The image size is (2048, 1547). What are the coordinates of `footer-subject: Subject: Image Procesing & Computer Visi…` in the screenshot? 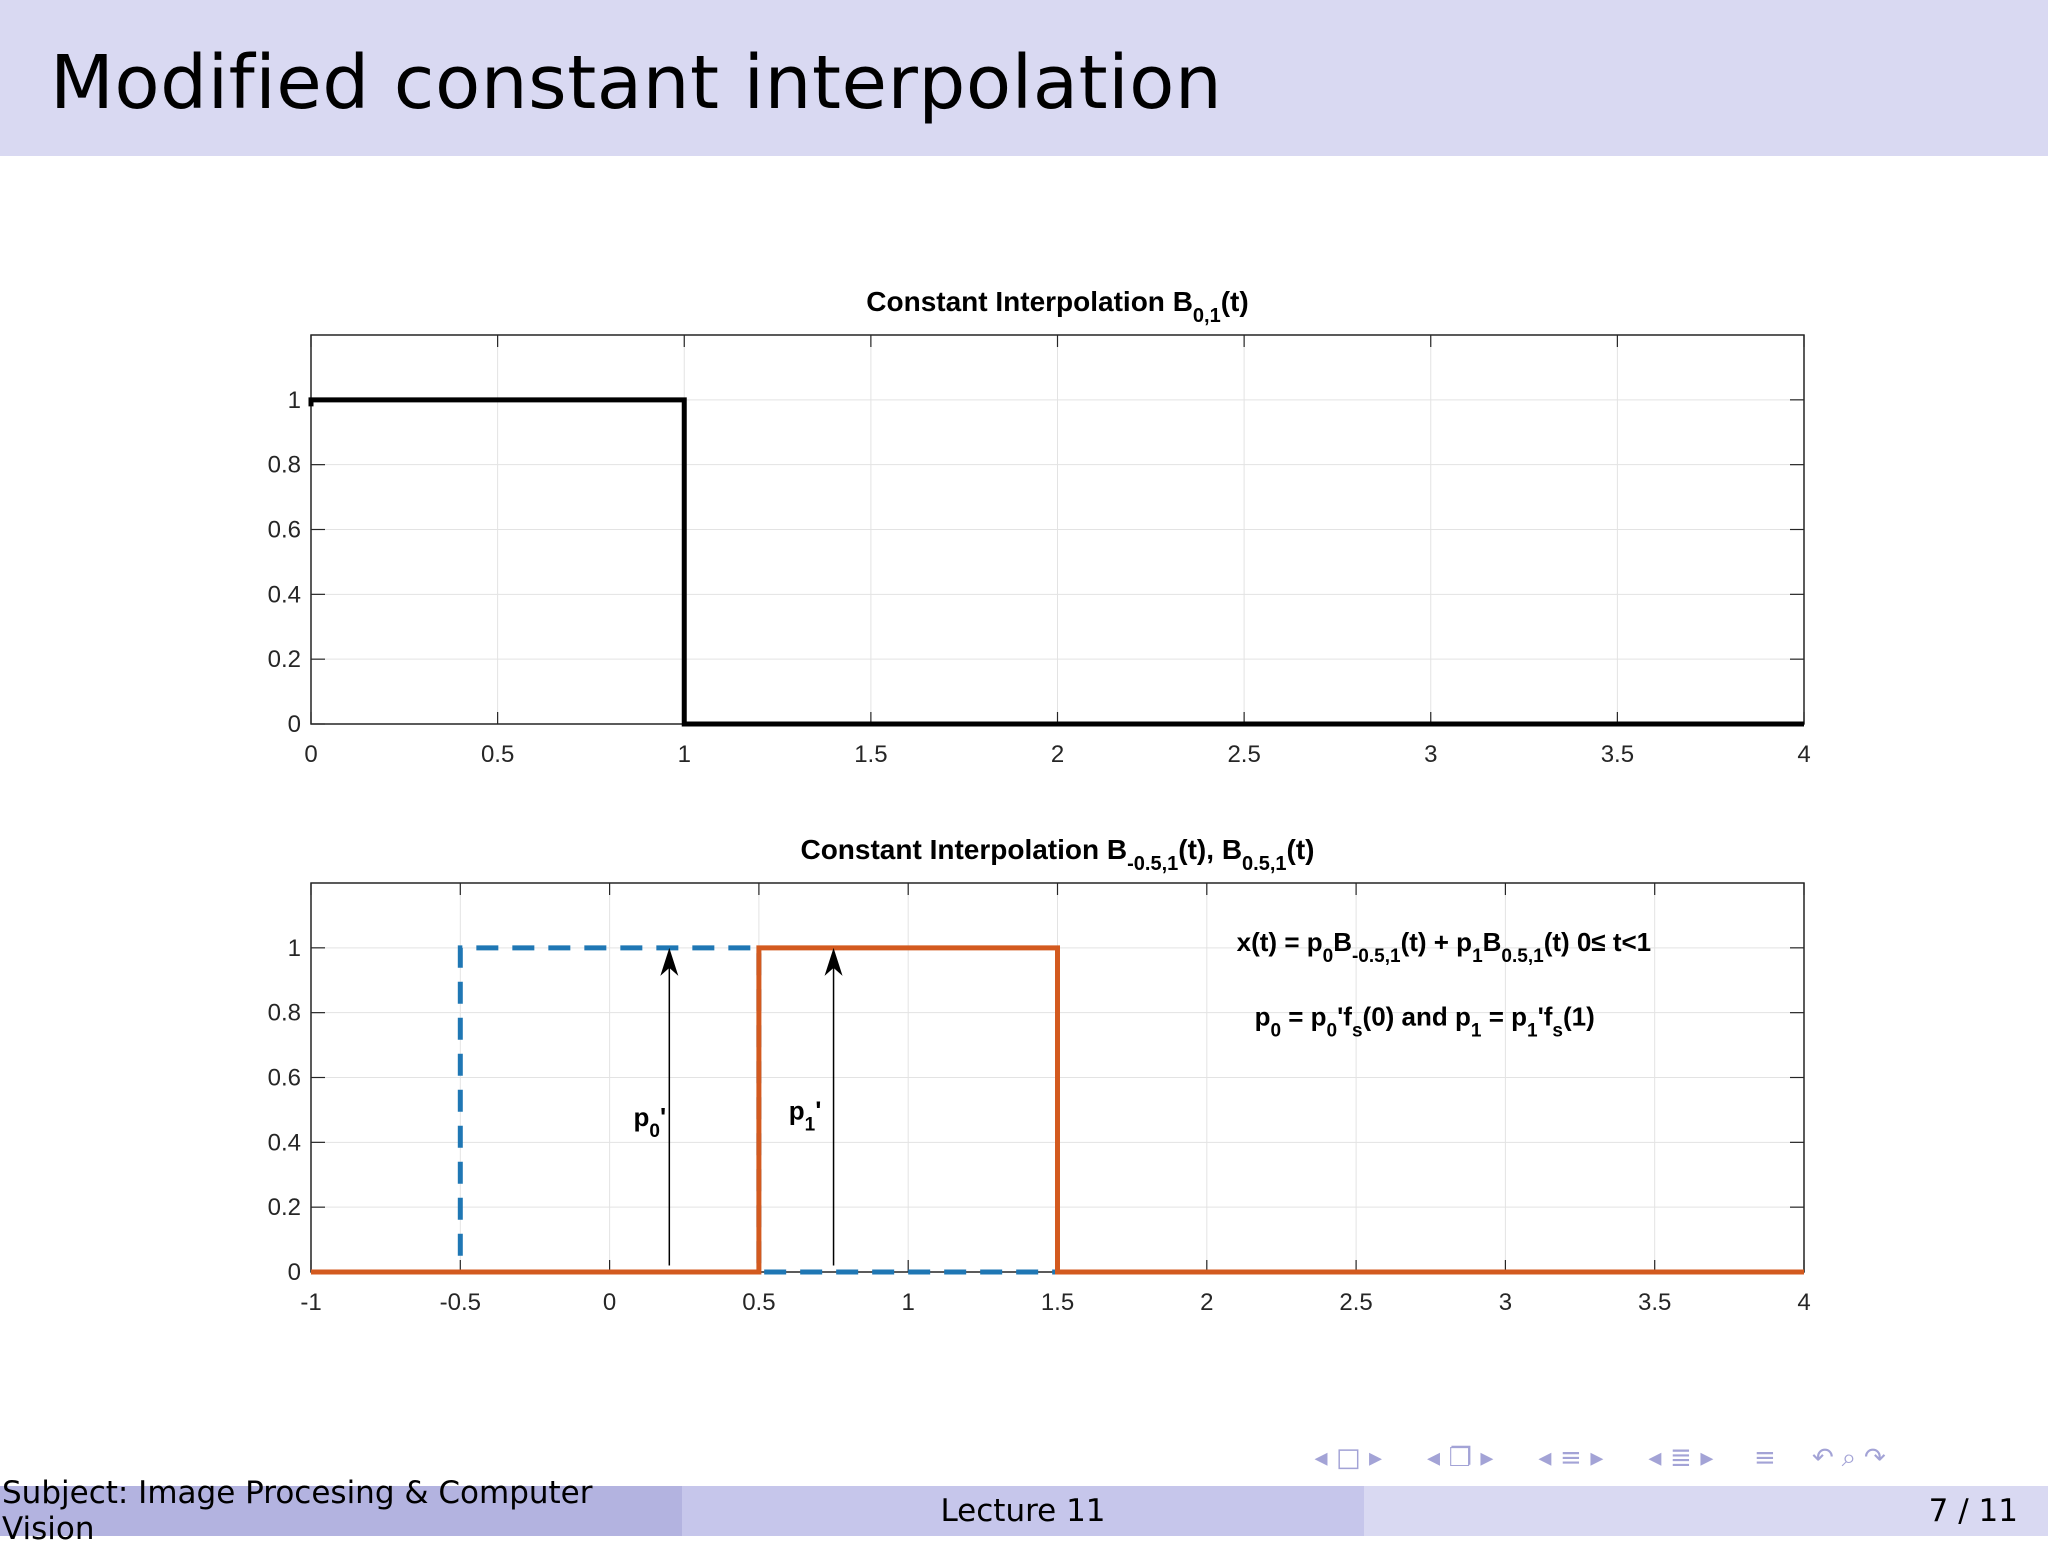 It's located at (341, 1511).